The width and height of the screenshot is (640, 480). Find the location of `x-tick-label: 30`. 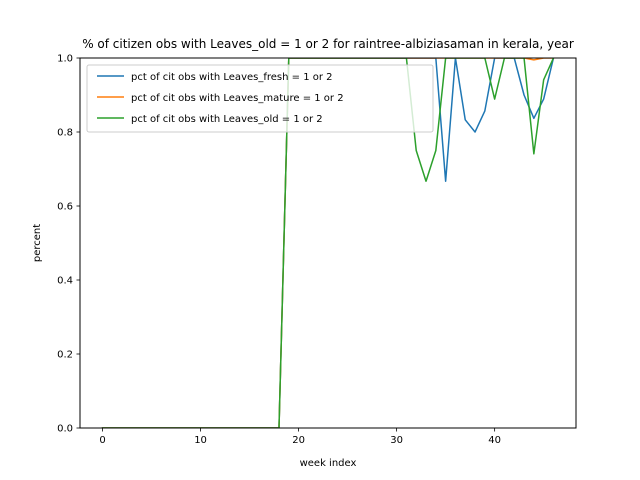

x-tick-label: 30 is located at coordinates (396, 440).